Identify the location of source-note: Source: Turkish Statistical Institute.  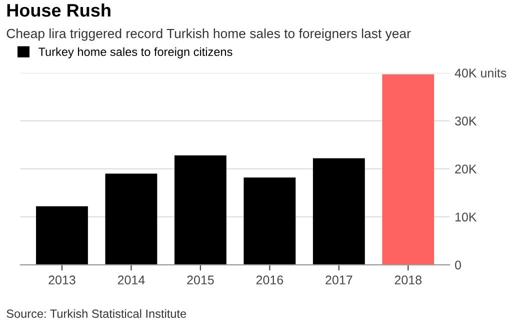
(96, 313).